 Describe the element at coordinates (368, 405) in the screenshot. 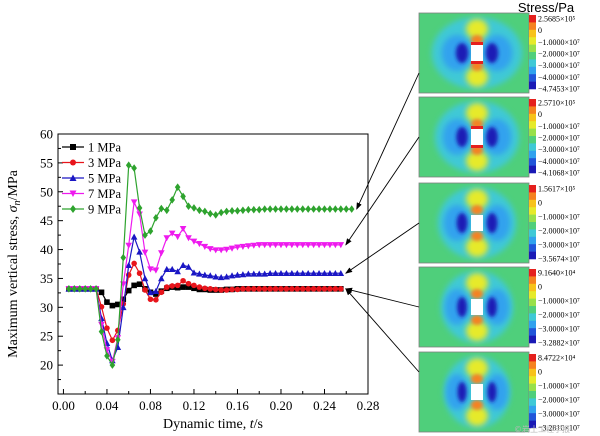

I see `x-tick-label: 0.28` at that location.